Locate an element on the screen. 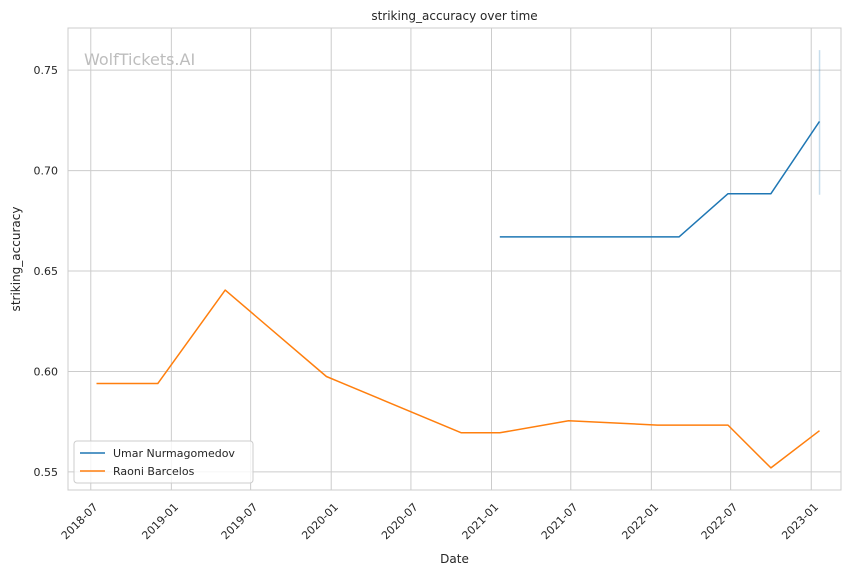 Image resolution: width=852 pixels, height=575 pixels. watermark: WolfTickets.AI is located at coordinates (139, 59).